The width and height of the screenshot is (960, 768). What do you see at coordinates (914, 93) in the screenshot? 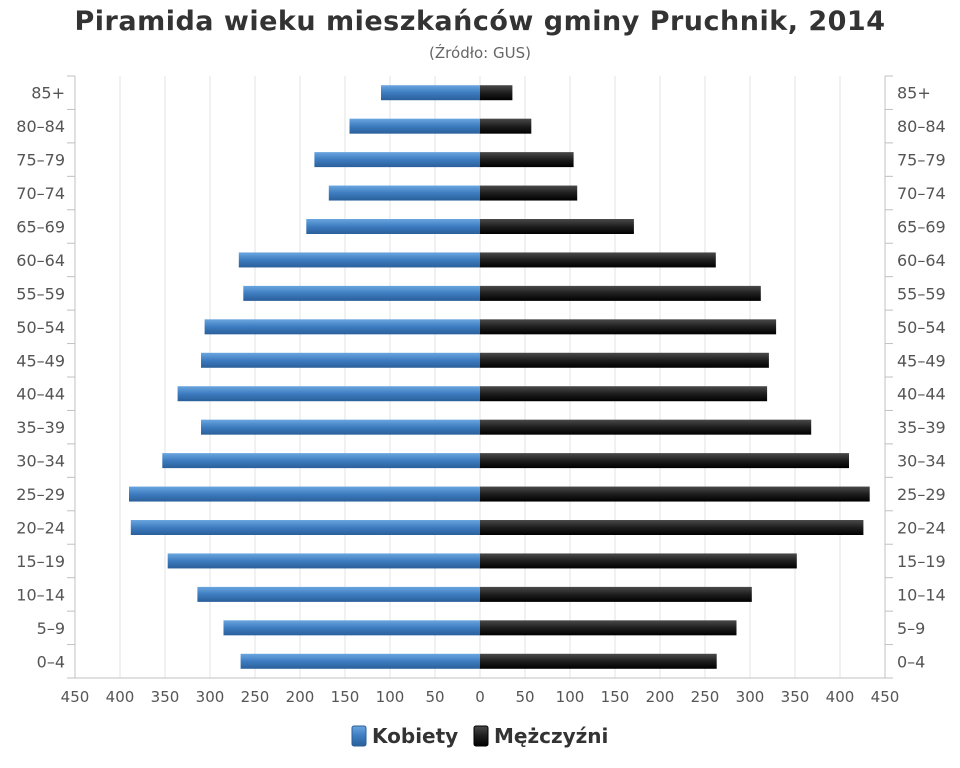
I see `category-label-right: 85+` at bounding box center [914, 93].